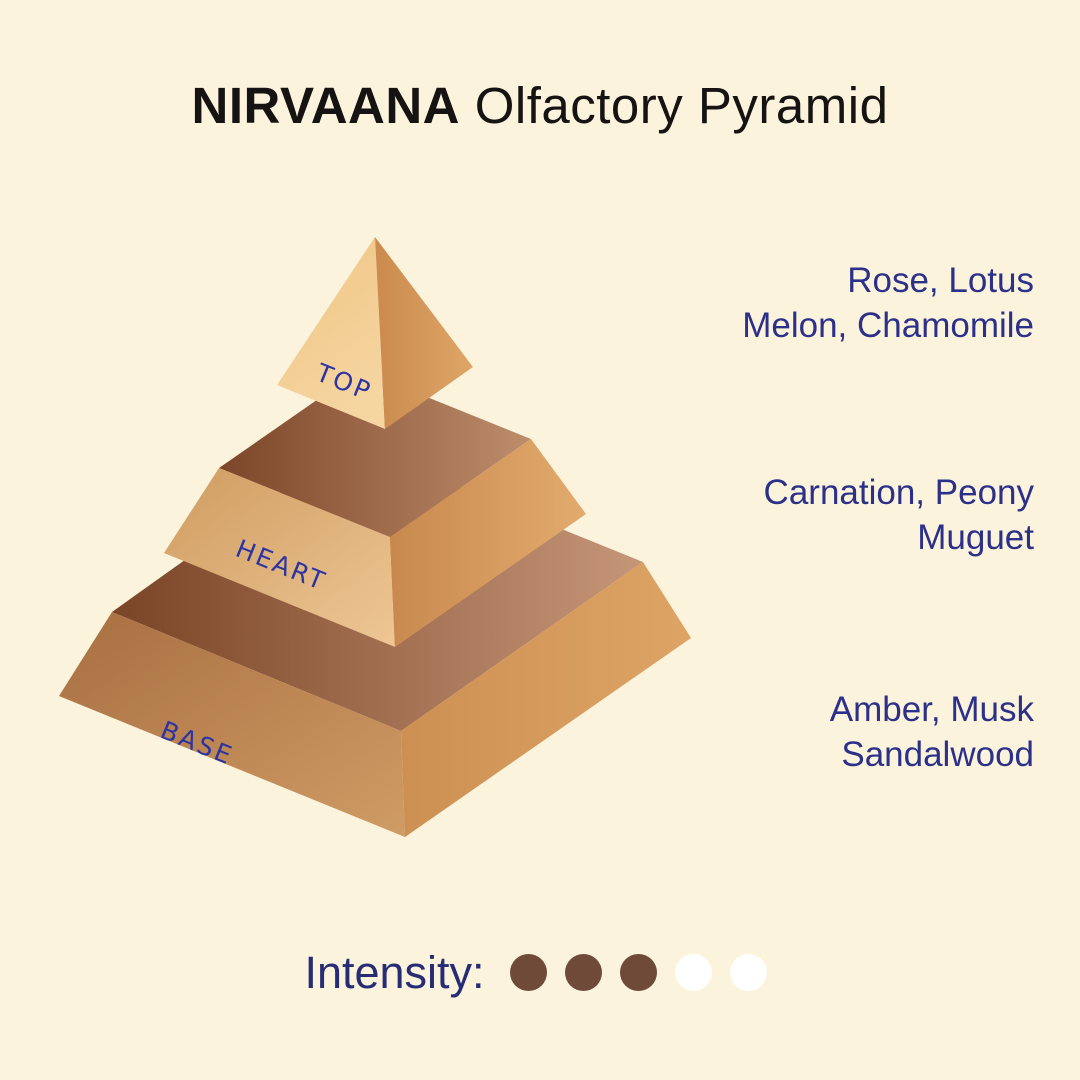 Image resolution: width=1080 pixels, height=1080 pixels. I want to click on base-tier-right-face, so click(546, 699).